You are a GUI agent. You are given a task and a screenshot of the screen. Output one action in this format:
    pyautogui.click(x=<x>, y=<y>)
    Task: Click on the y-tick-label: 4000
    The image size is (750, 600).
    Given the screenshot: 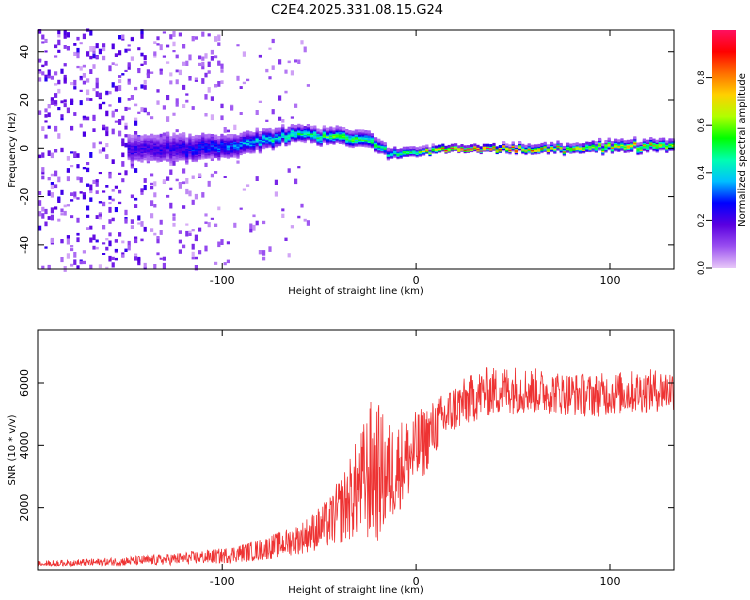 What is the action you would take?
    pyautogui.click(x=24, y=445)
    